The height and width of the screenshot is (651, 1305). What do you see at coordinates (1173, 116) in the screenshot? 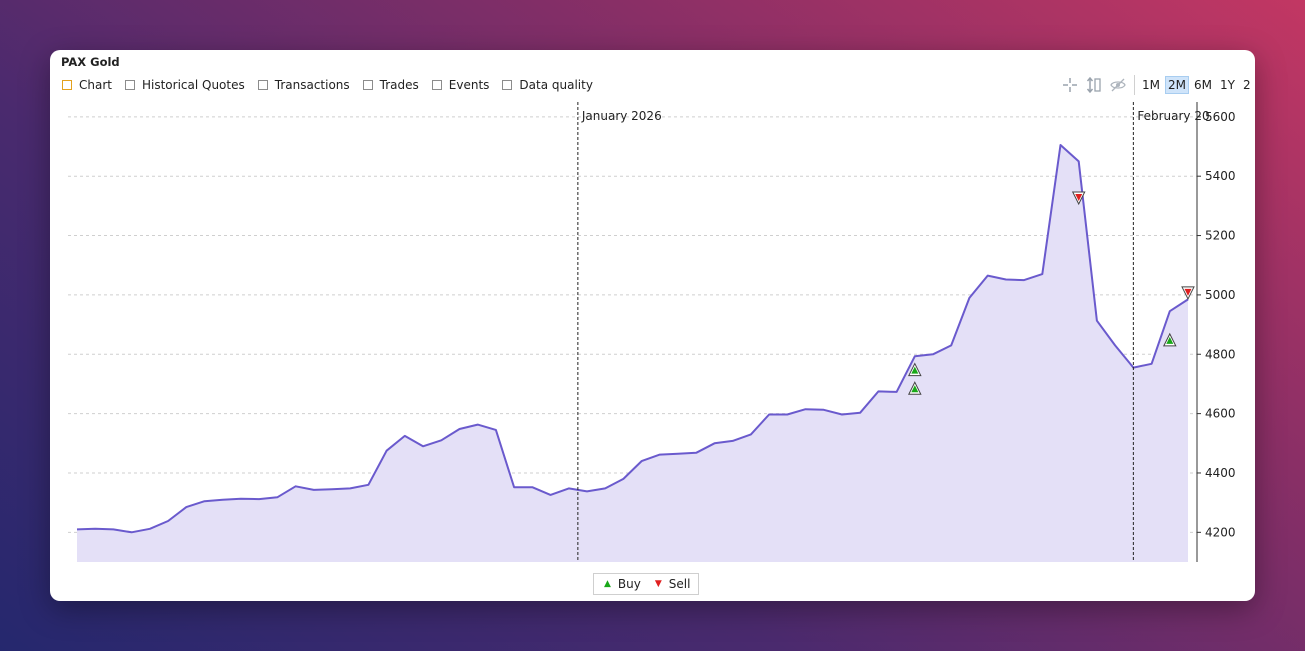
I see `date-label: February 20` at bounding box center [1173, 116].